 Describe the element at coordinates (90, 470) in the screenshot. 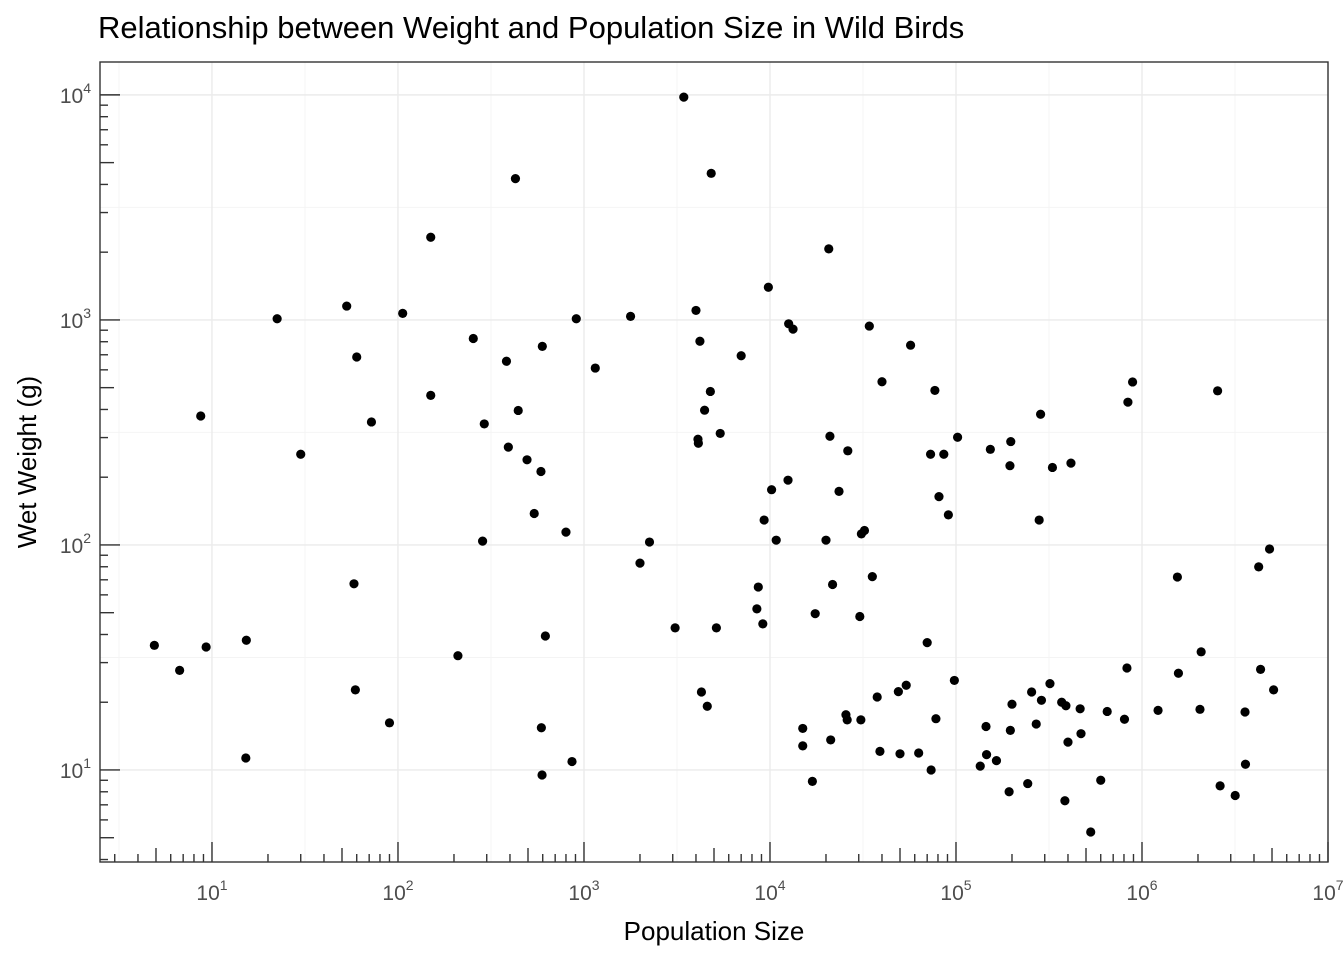

I see `y-axis-ticks: 10¹ 10² 10³ 10⁴` at that location.